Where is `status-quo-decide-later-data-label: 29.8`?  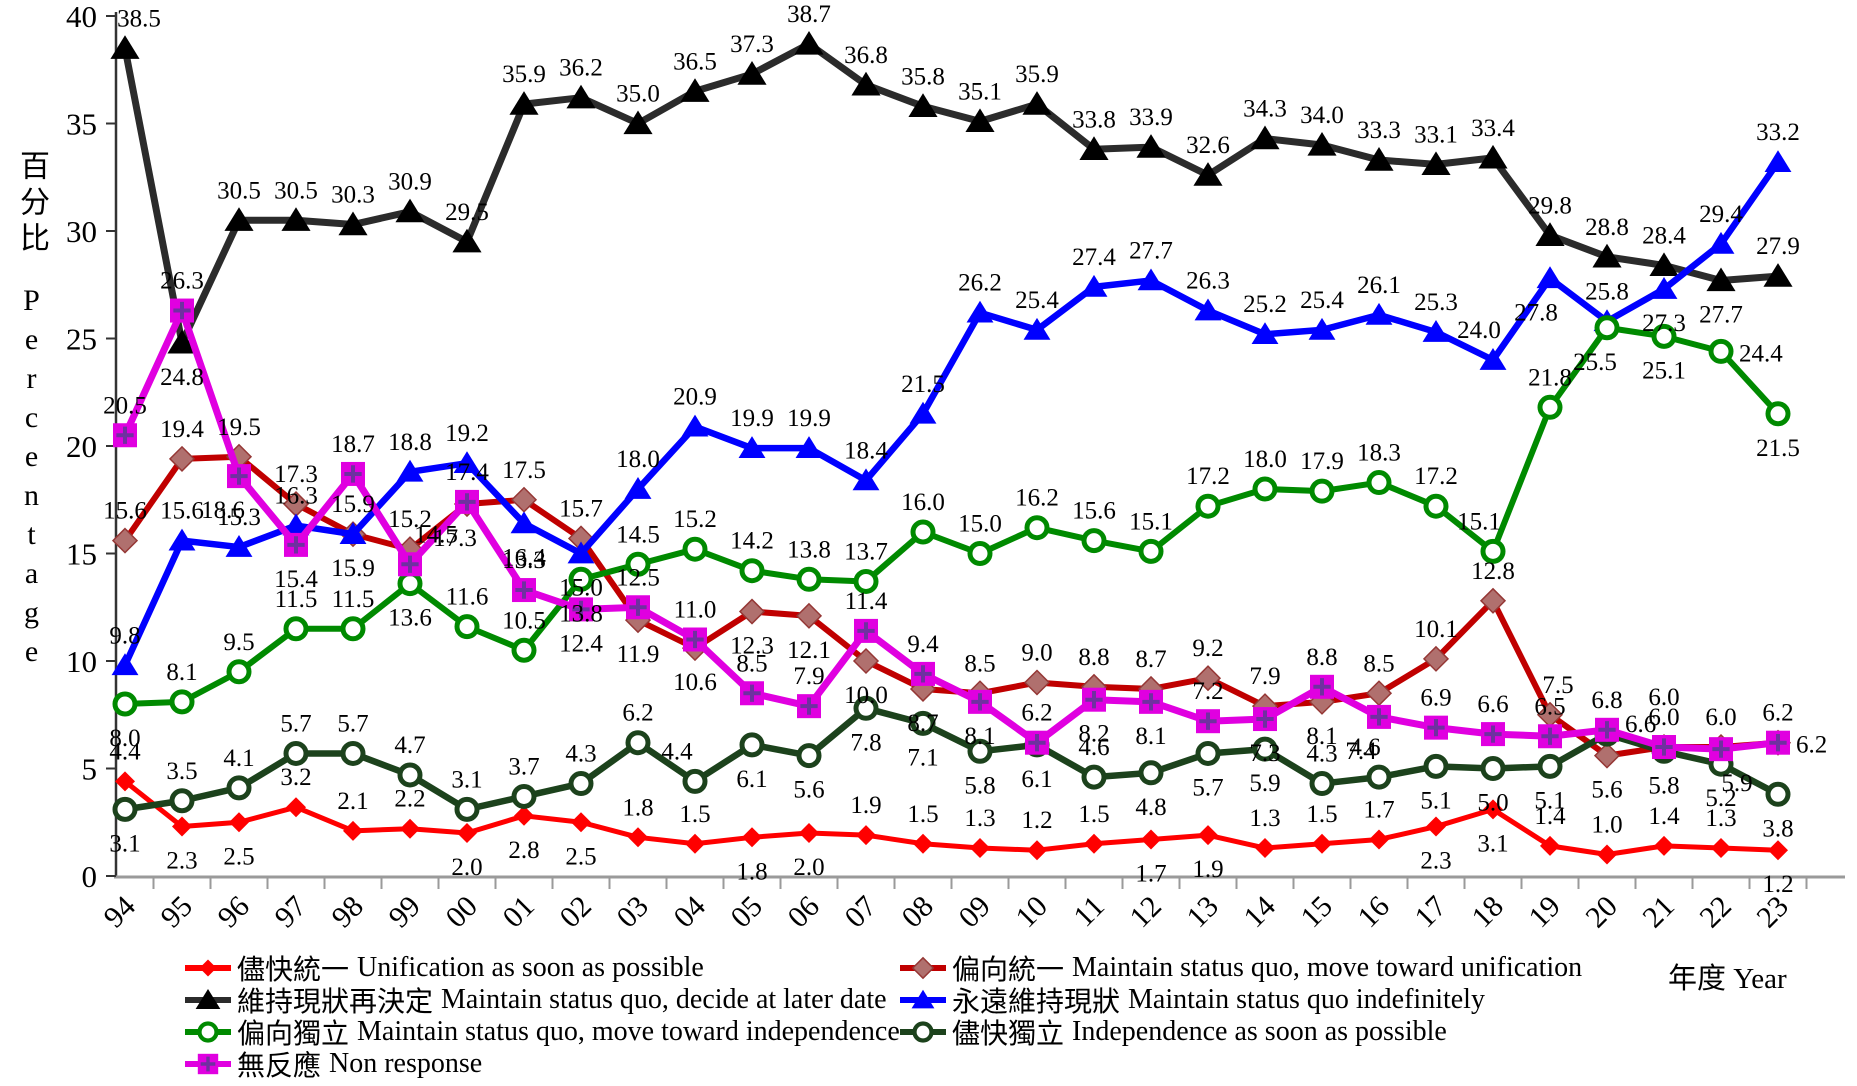
status-quo-decide-later-data-label: 29.8 is located at coordinates (1550, 205).